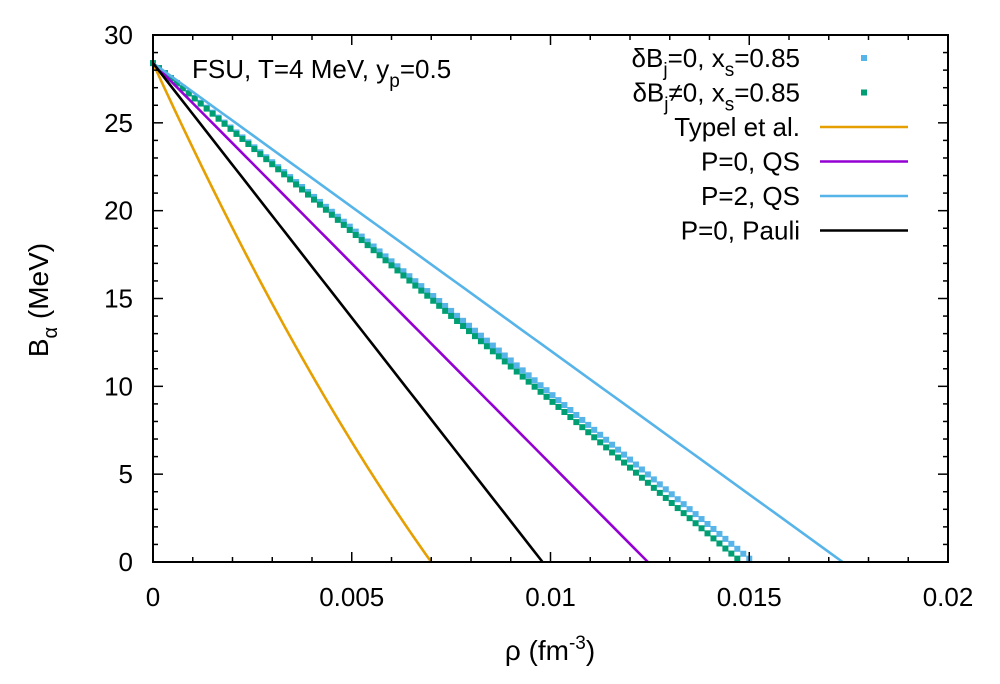 The width and height of the screenshot is (1000, 684). What do you see at coordinates (948, 597) in the screenshot?
I see `x-tick-label: 0.02` at bounding box center [948, 597].